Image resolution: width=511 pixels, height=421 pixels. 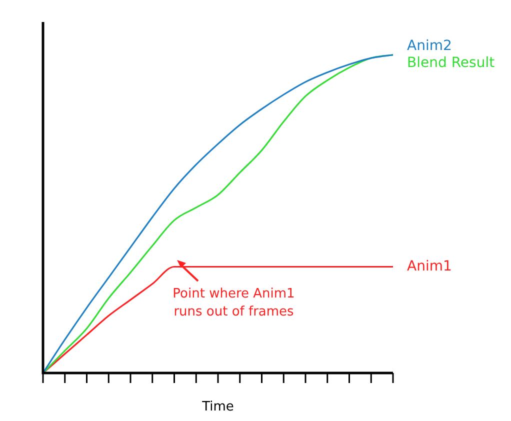 What do you see at coordinates (429, 46) in the screenshot?
I see `series-label: Anim2` at bounding box center [429, 46].